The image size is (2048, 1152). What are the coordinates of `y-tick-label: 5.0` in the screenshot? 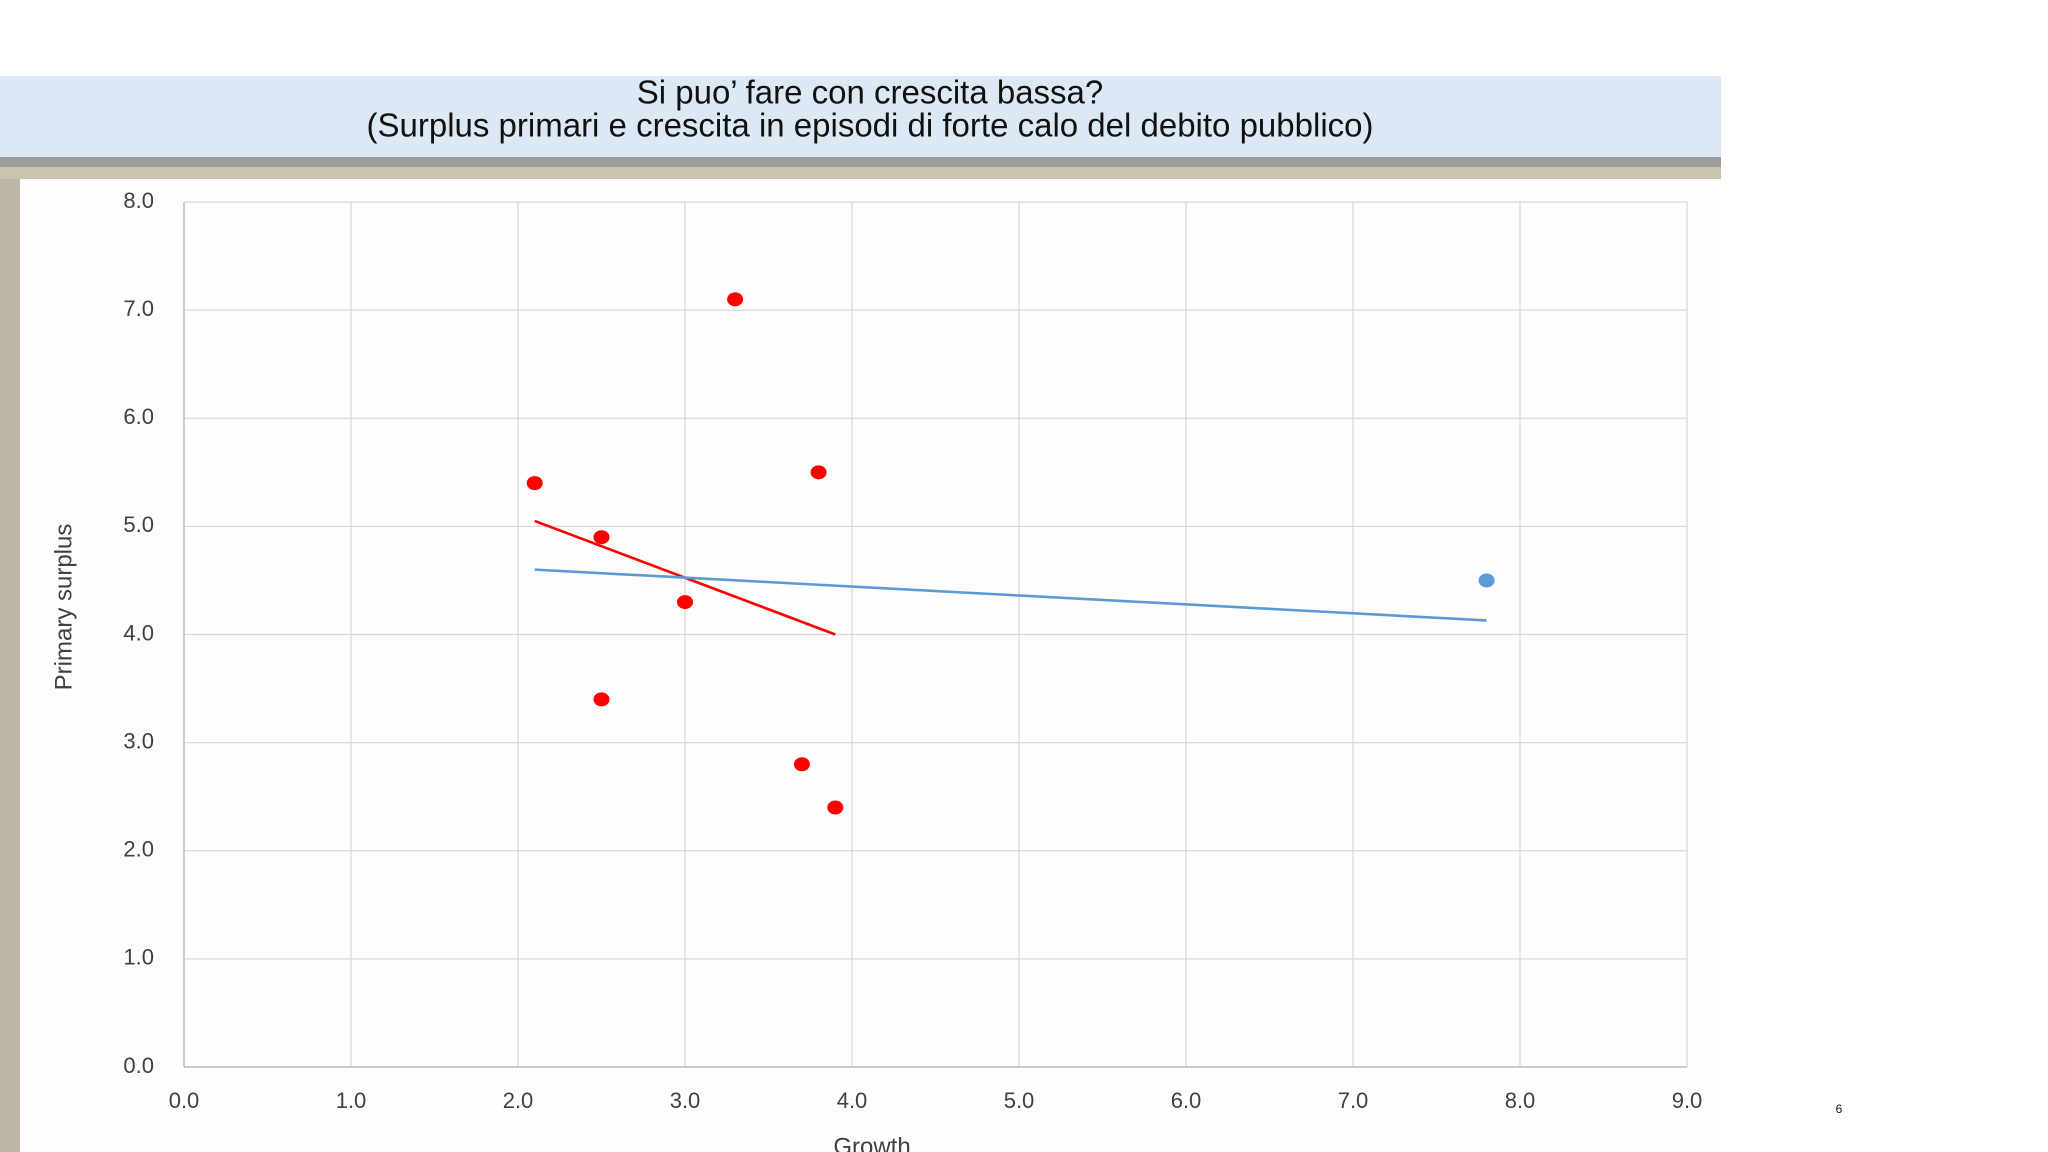 It's located at (138, 524).